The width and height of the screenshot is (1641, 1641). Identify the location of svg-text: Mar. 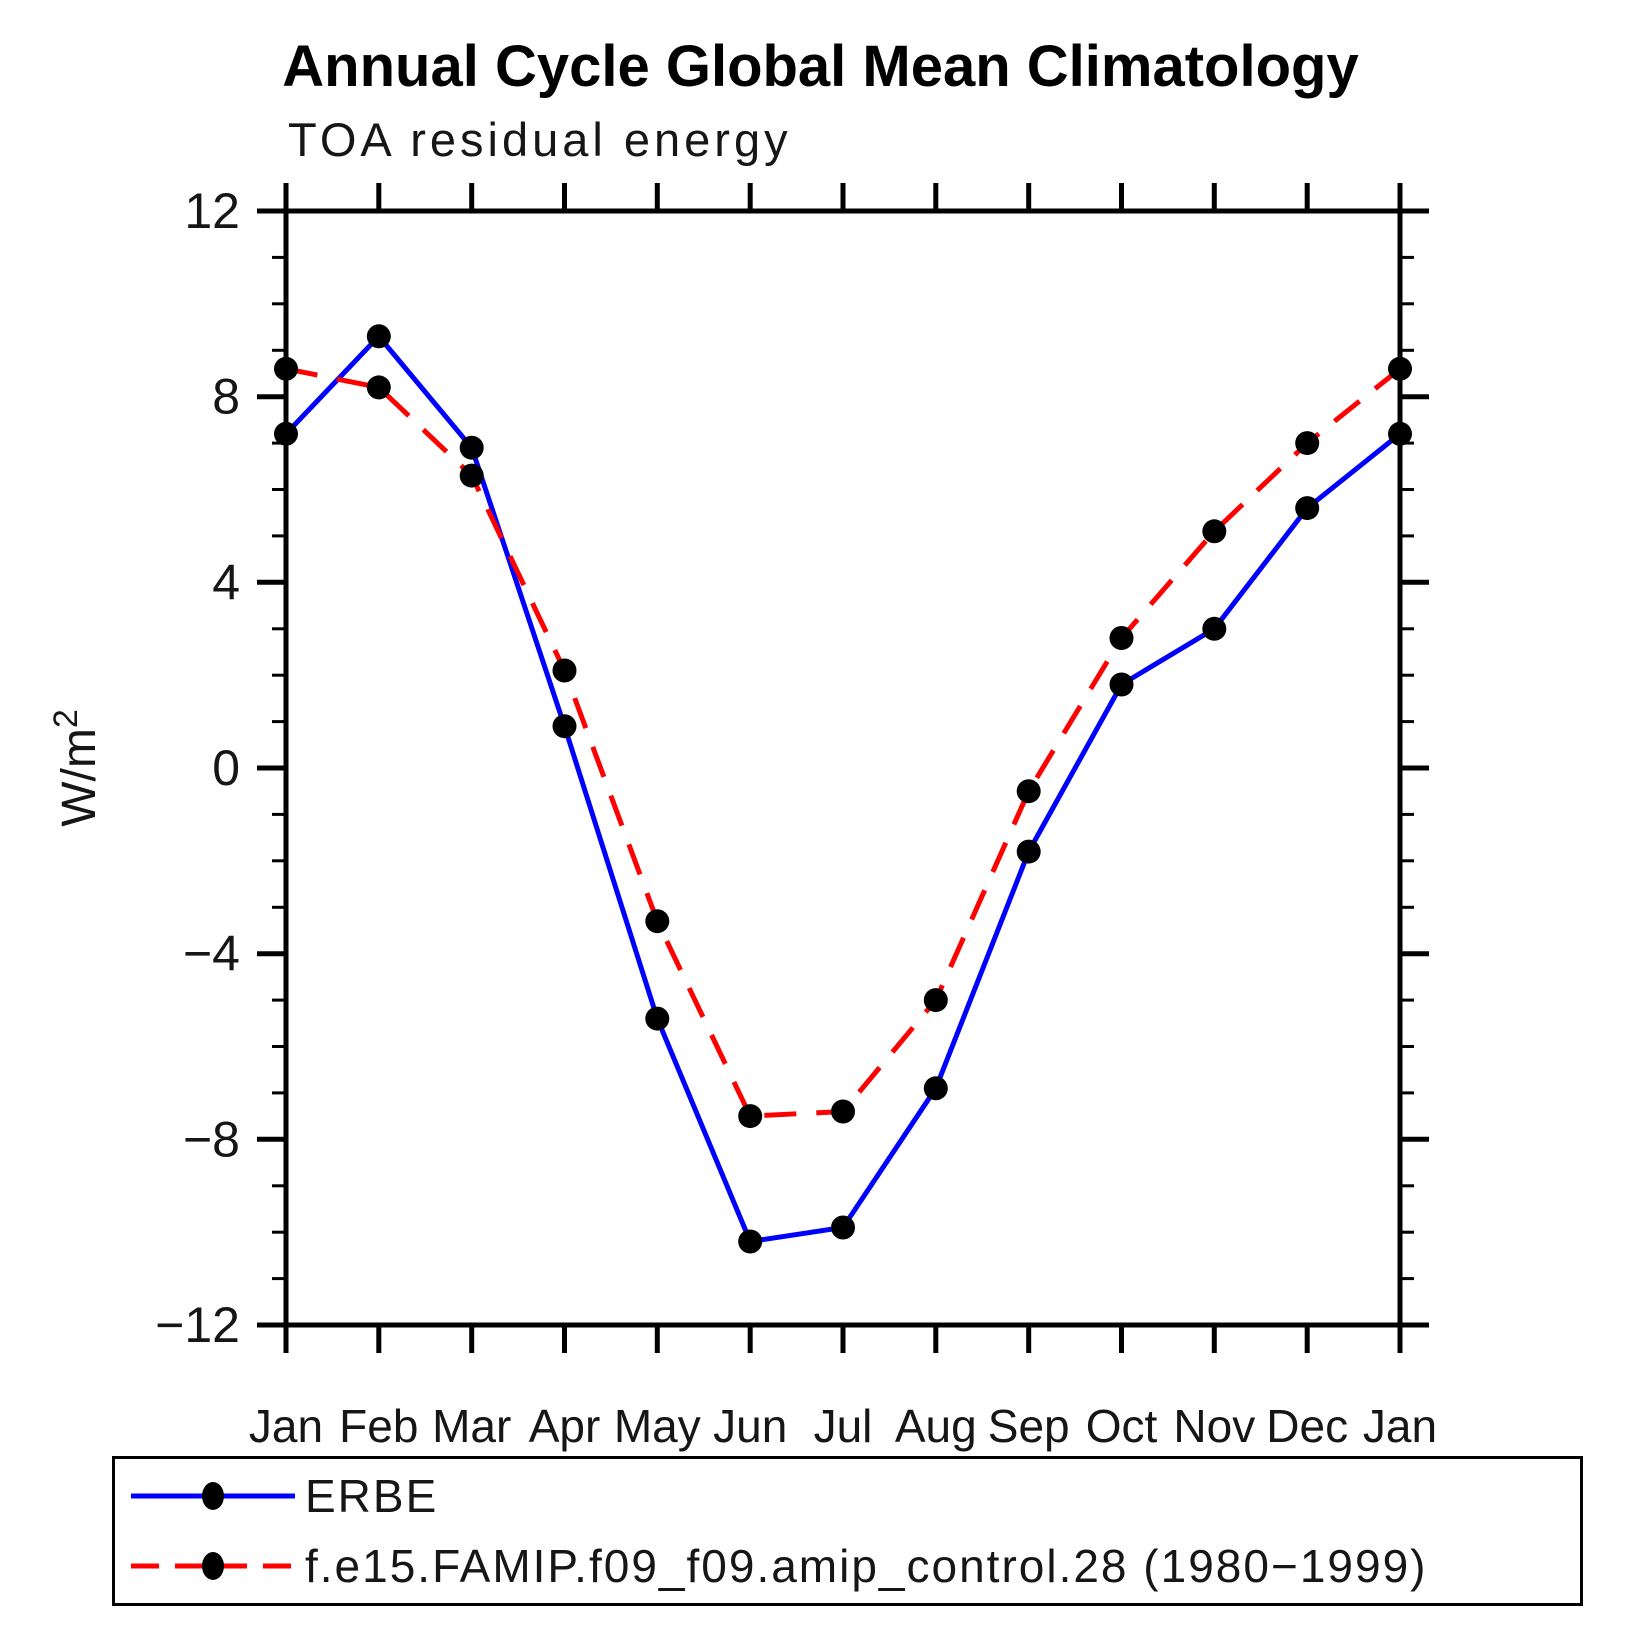
(471, 1426).